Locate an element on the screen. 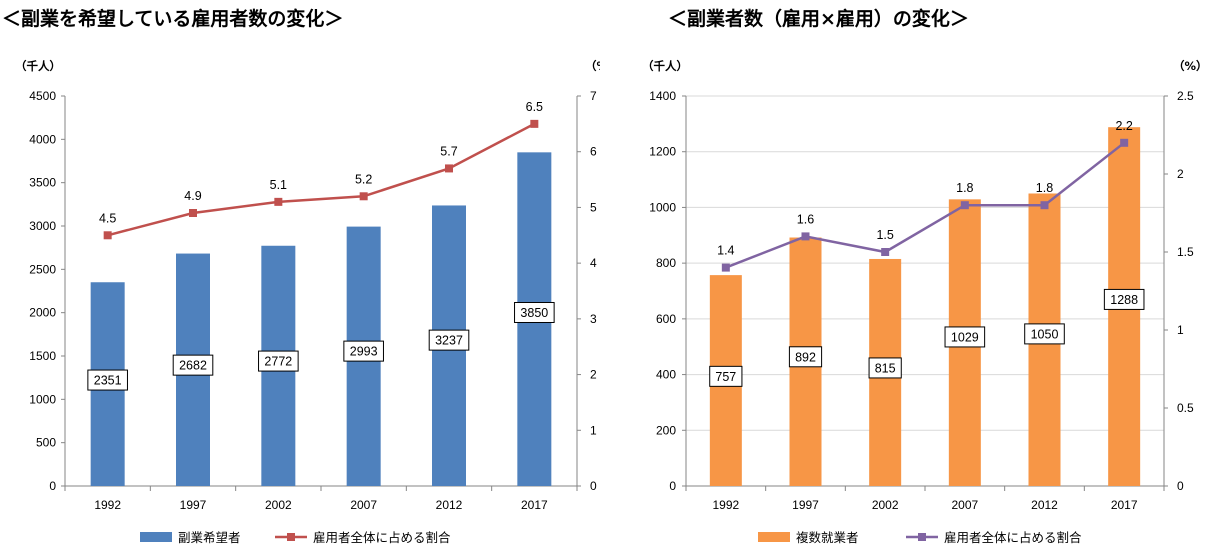 Image resolution: width=1214 pixels, height=554 pixels. chart-title-right: ＜副業者数（雇用×雇用）の変化＞ is located at coordinates (818, 19).